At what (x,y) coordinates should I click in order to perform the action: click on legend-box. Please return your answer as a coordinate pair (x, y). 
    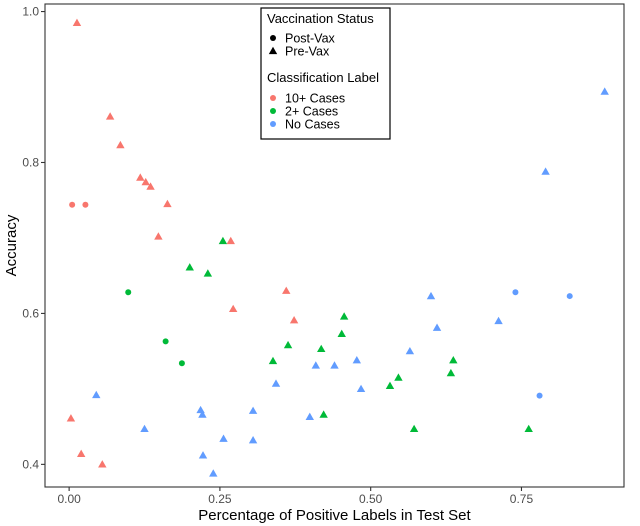
    Looking at the image, I should click on (325, 73).